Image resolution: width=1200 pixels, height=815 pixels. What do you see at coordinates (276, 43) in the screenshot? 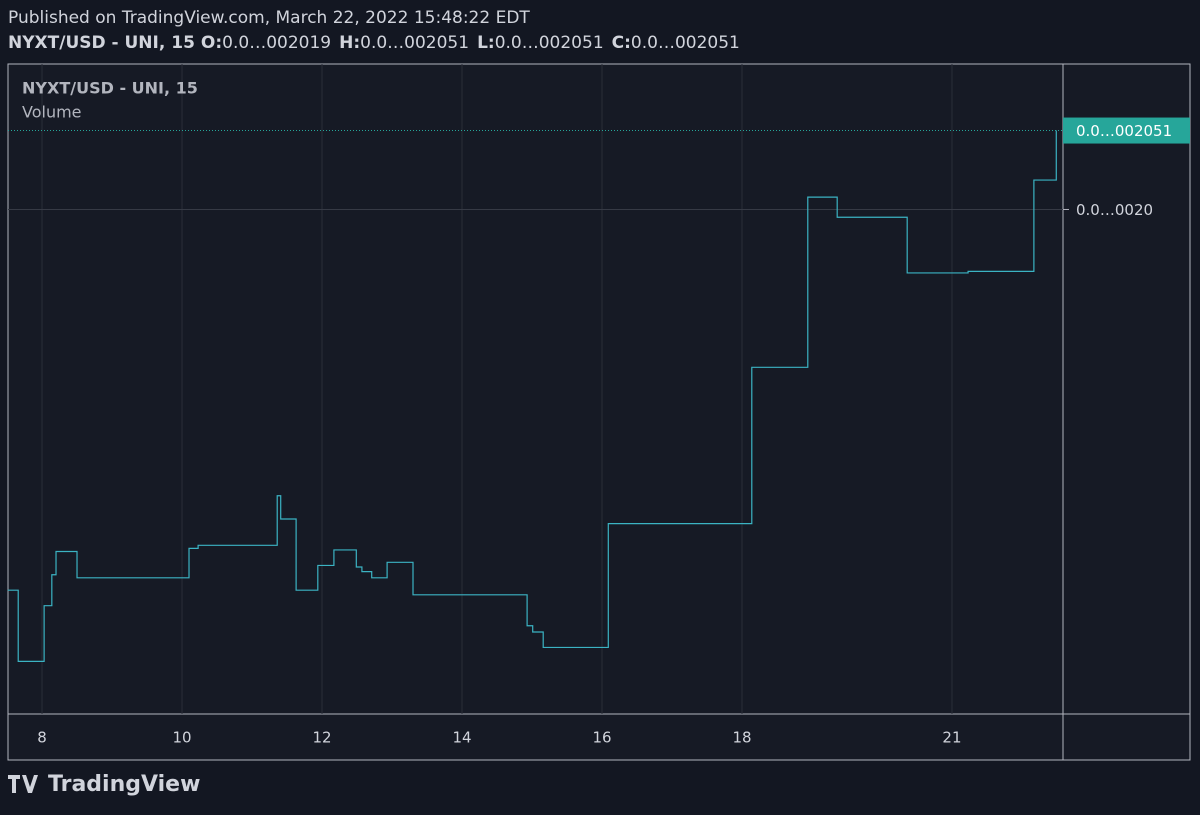
I see `ohlc-value: 0.0…002019` at bounding box center [276, 43].